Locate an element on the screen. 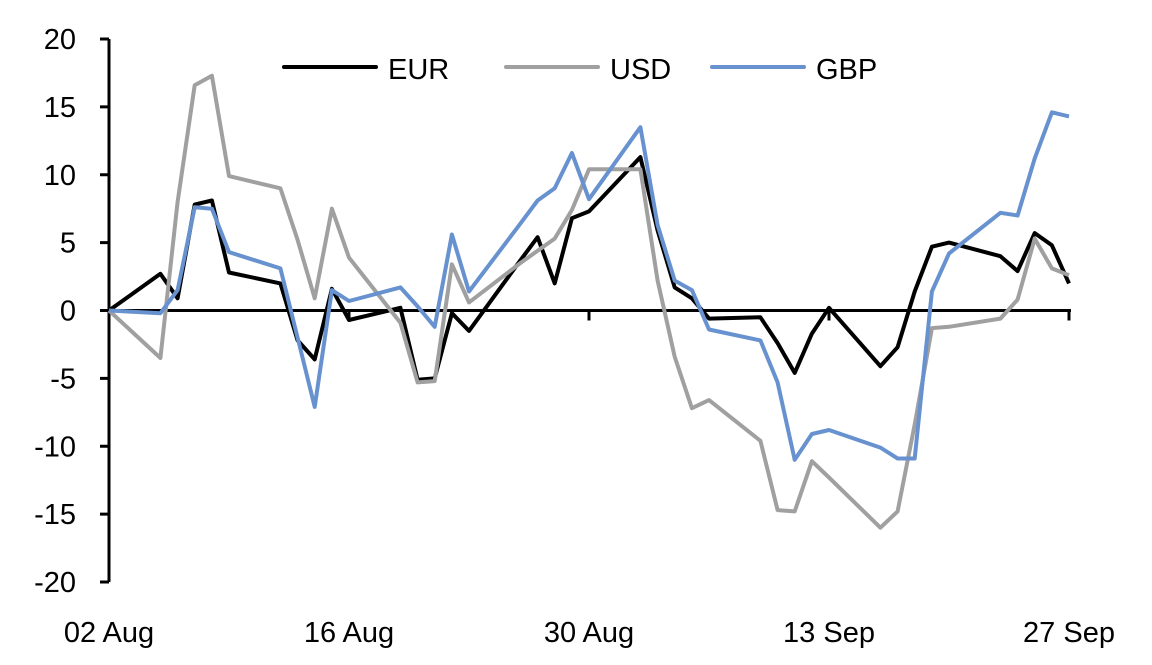 Image resolution: width=1152 pixels, height=665 pixels. legend-label-eur: EUR is located at coordinates (418, 70).